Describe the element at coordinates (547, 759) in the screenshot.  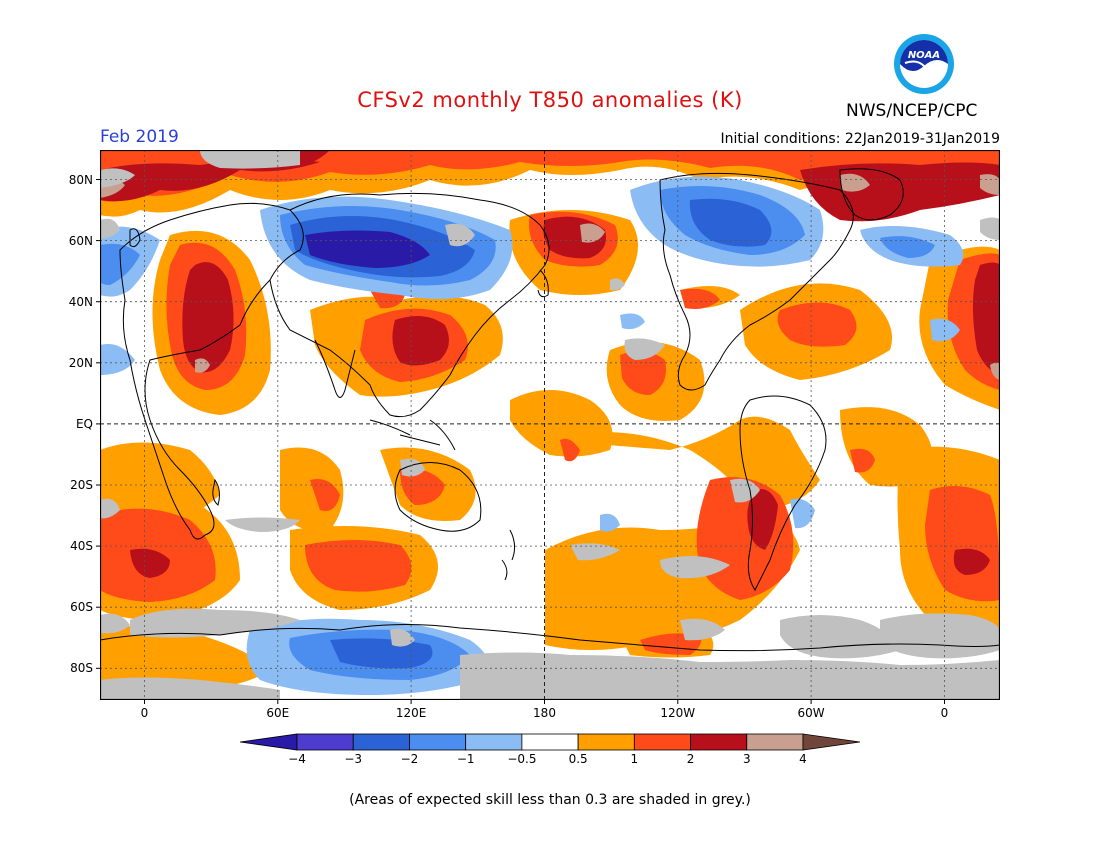
I see `colorbar-labels: −4 −3 −2 −1 −0.5 0.5 1 2 3 4` at that location.